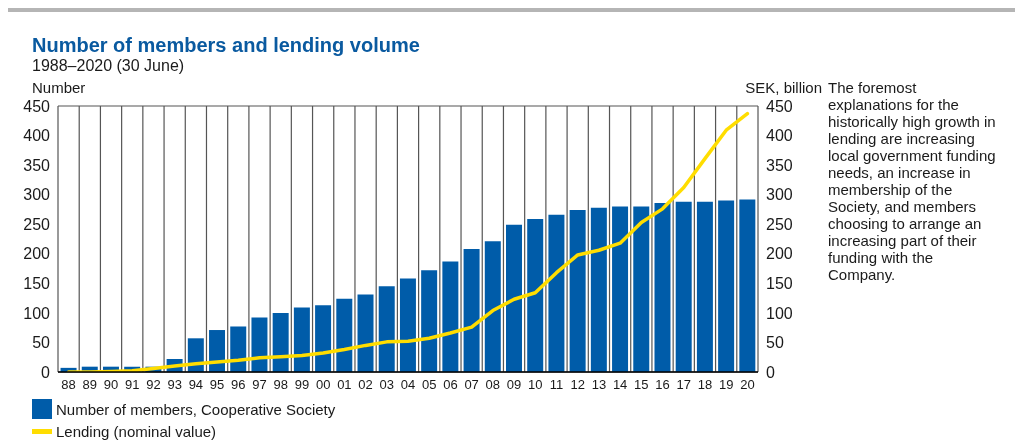 This screenshot has width=1023, height=446. What do you see at coordinates (37, 136) in the screenshot?
I see `y-tick-label: 400` at bounding box center [37, 136].